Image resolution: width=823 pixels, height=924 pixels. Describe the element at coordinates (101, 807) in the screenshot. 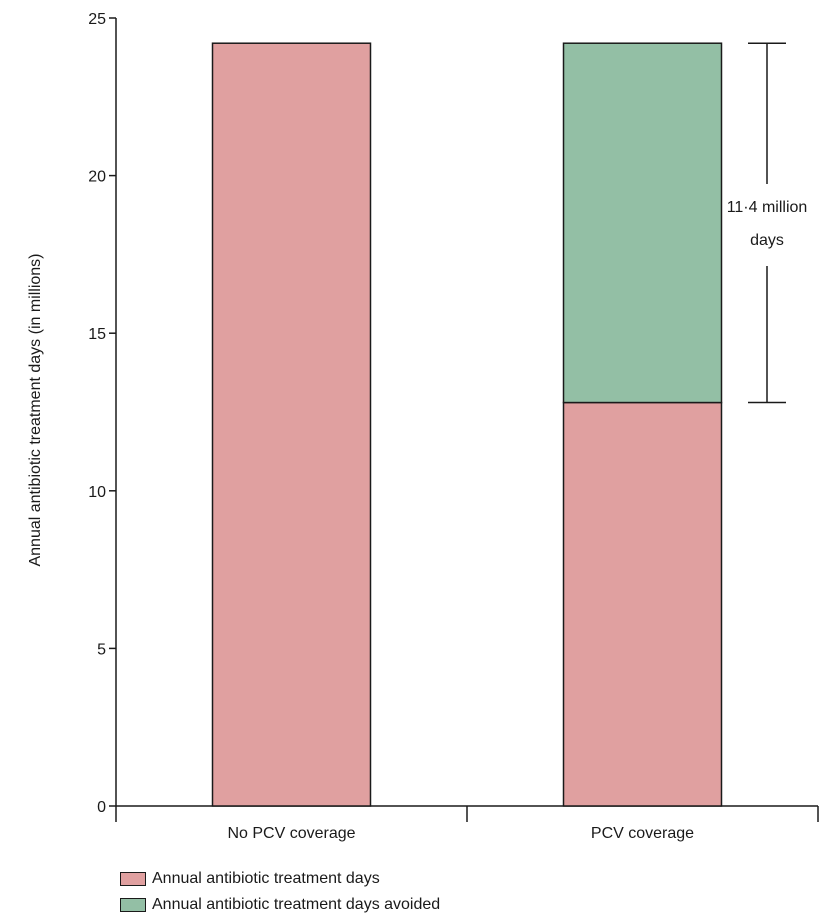

I see `y-tick-label: 0` at that location.